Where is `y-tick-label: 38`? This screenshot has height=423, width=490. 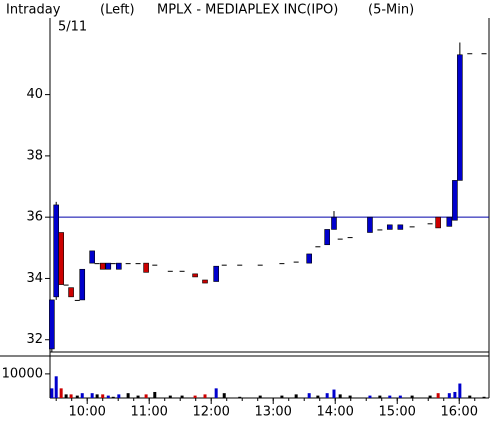
y-tick-label: 38 is located at coordinates (34, 155).